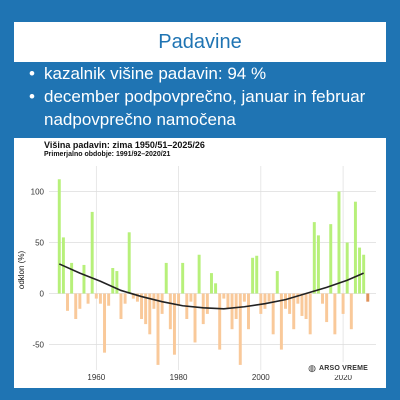 The width and height of the screenshot is (400, 400). I want to click on title-box: Padavine, so click(200, 42).